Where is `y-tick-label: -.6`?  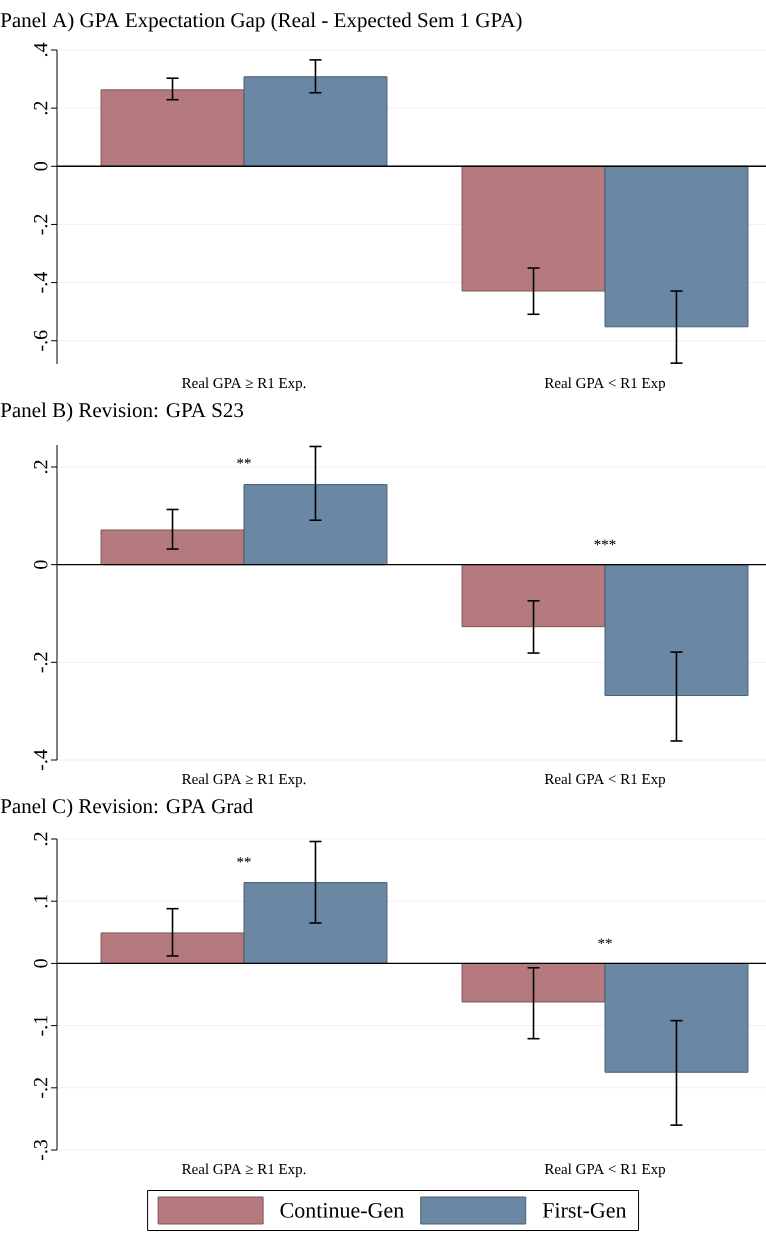 y-tick-label: -.6 is located at coordinates (40, 340).